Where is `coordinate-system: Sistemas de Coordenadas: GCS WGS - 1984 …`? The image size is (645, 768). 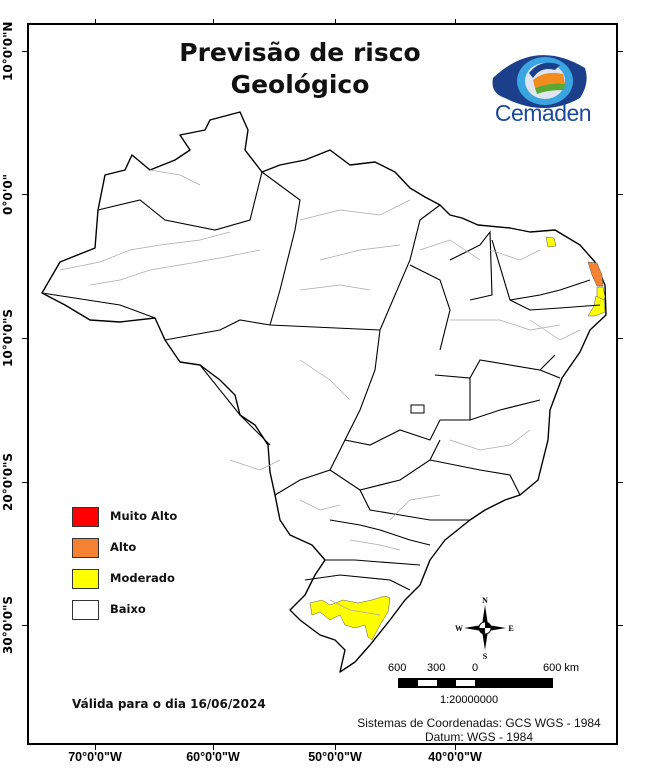
coordinate-system: Sistemas de Coordenadas: GCS WGS - 1984 … is located at coordinates (479, 730).